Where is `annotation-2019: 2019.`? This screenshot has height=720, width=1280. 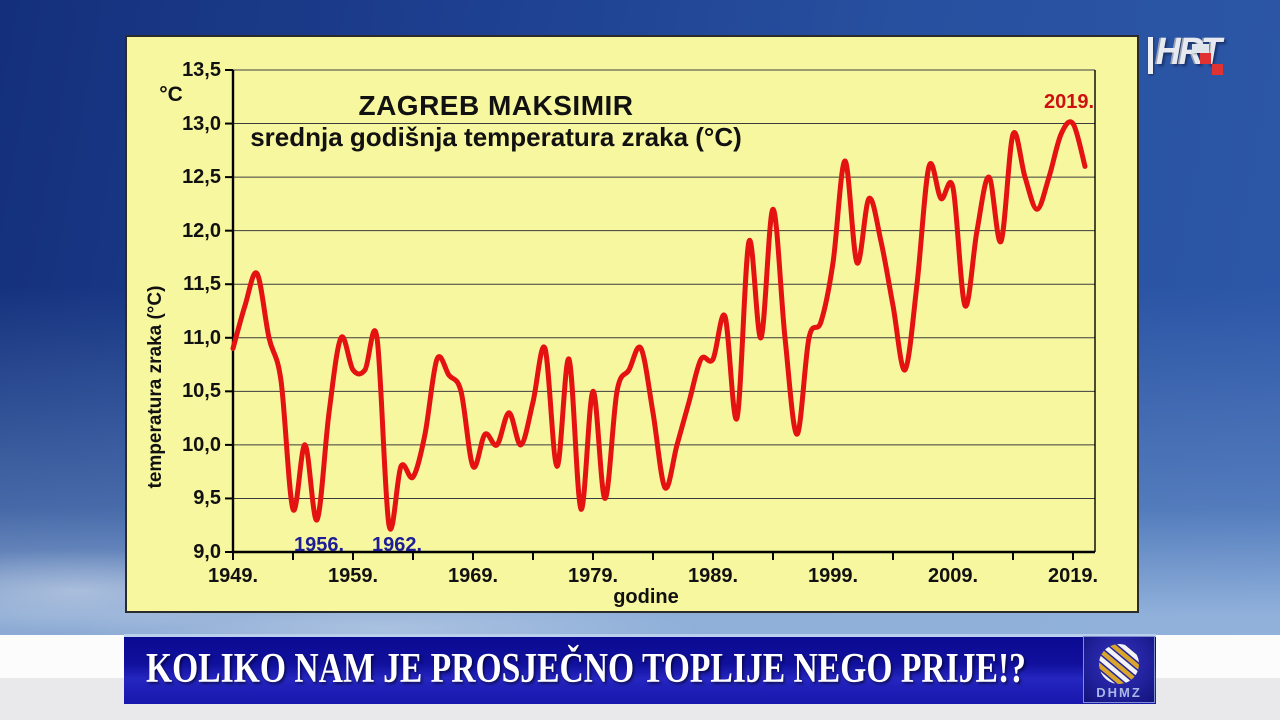
annotation-2019: 2019. is located at coordinates (1069, 102).